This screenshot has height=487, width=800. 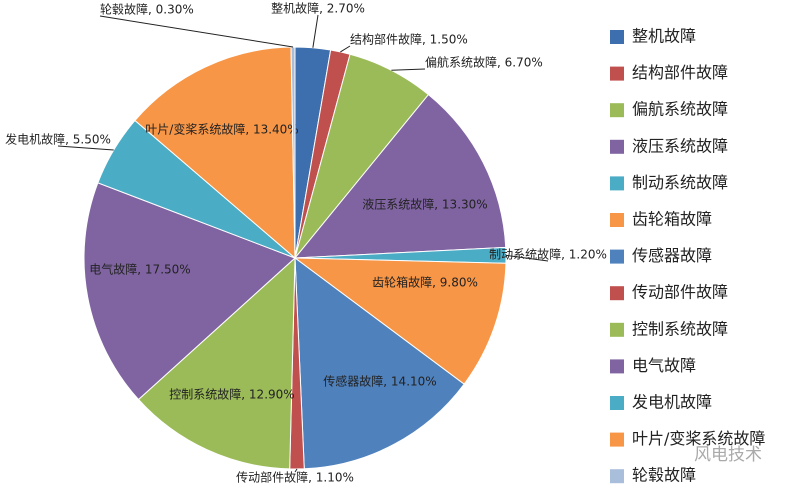 What do you see at coordinates (424, 204) in the screenshot?
I see `data-label: 液压系统故障, 13.30%` at bounding box center [424, 204].